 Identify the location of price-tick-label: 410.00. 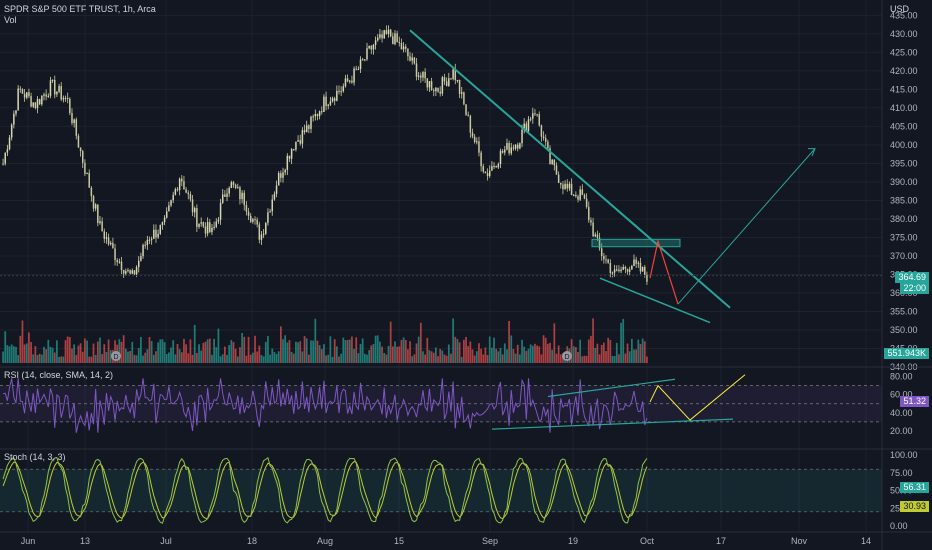
(904, 108).